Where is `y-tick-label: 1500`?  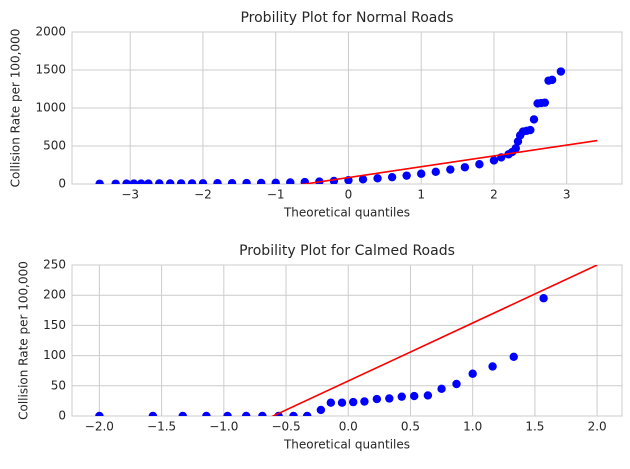
y-tick-label: 1500 is located at coordinates (50, 70).